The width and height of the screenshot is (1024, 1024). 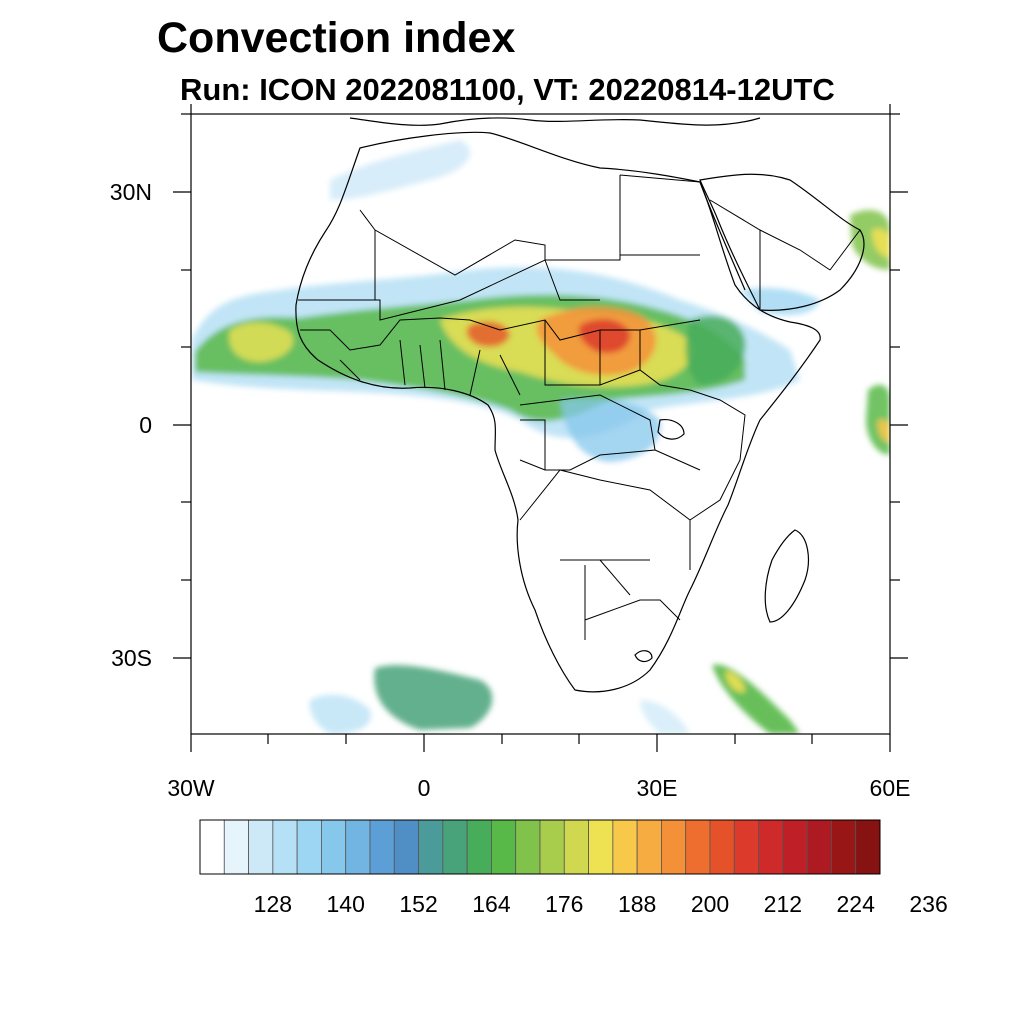 What do you see at coordinates (191, 788) in the screenshot?
I see `lon-label-30w: 30W` at bounding box center [191, 788].